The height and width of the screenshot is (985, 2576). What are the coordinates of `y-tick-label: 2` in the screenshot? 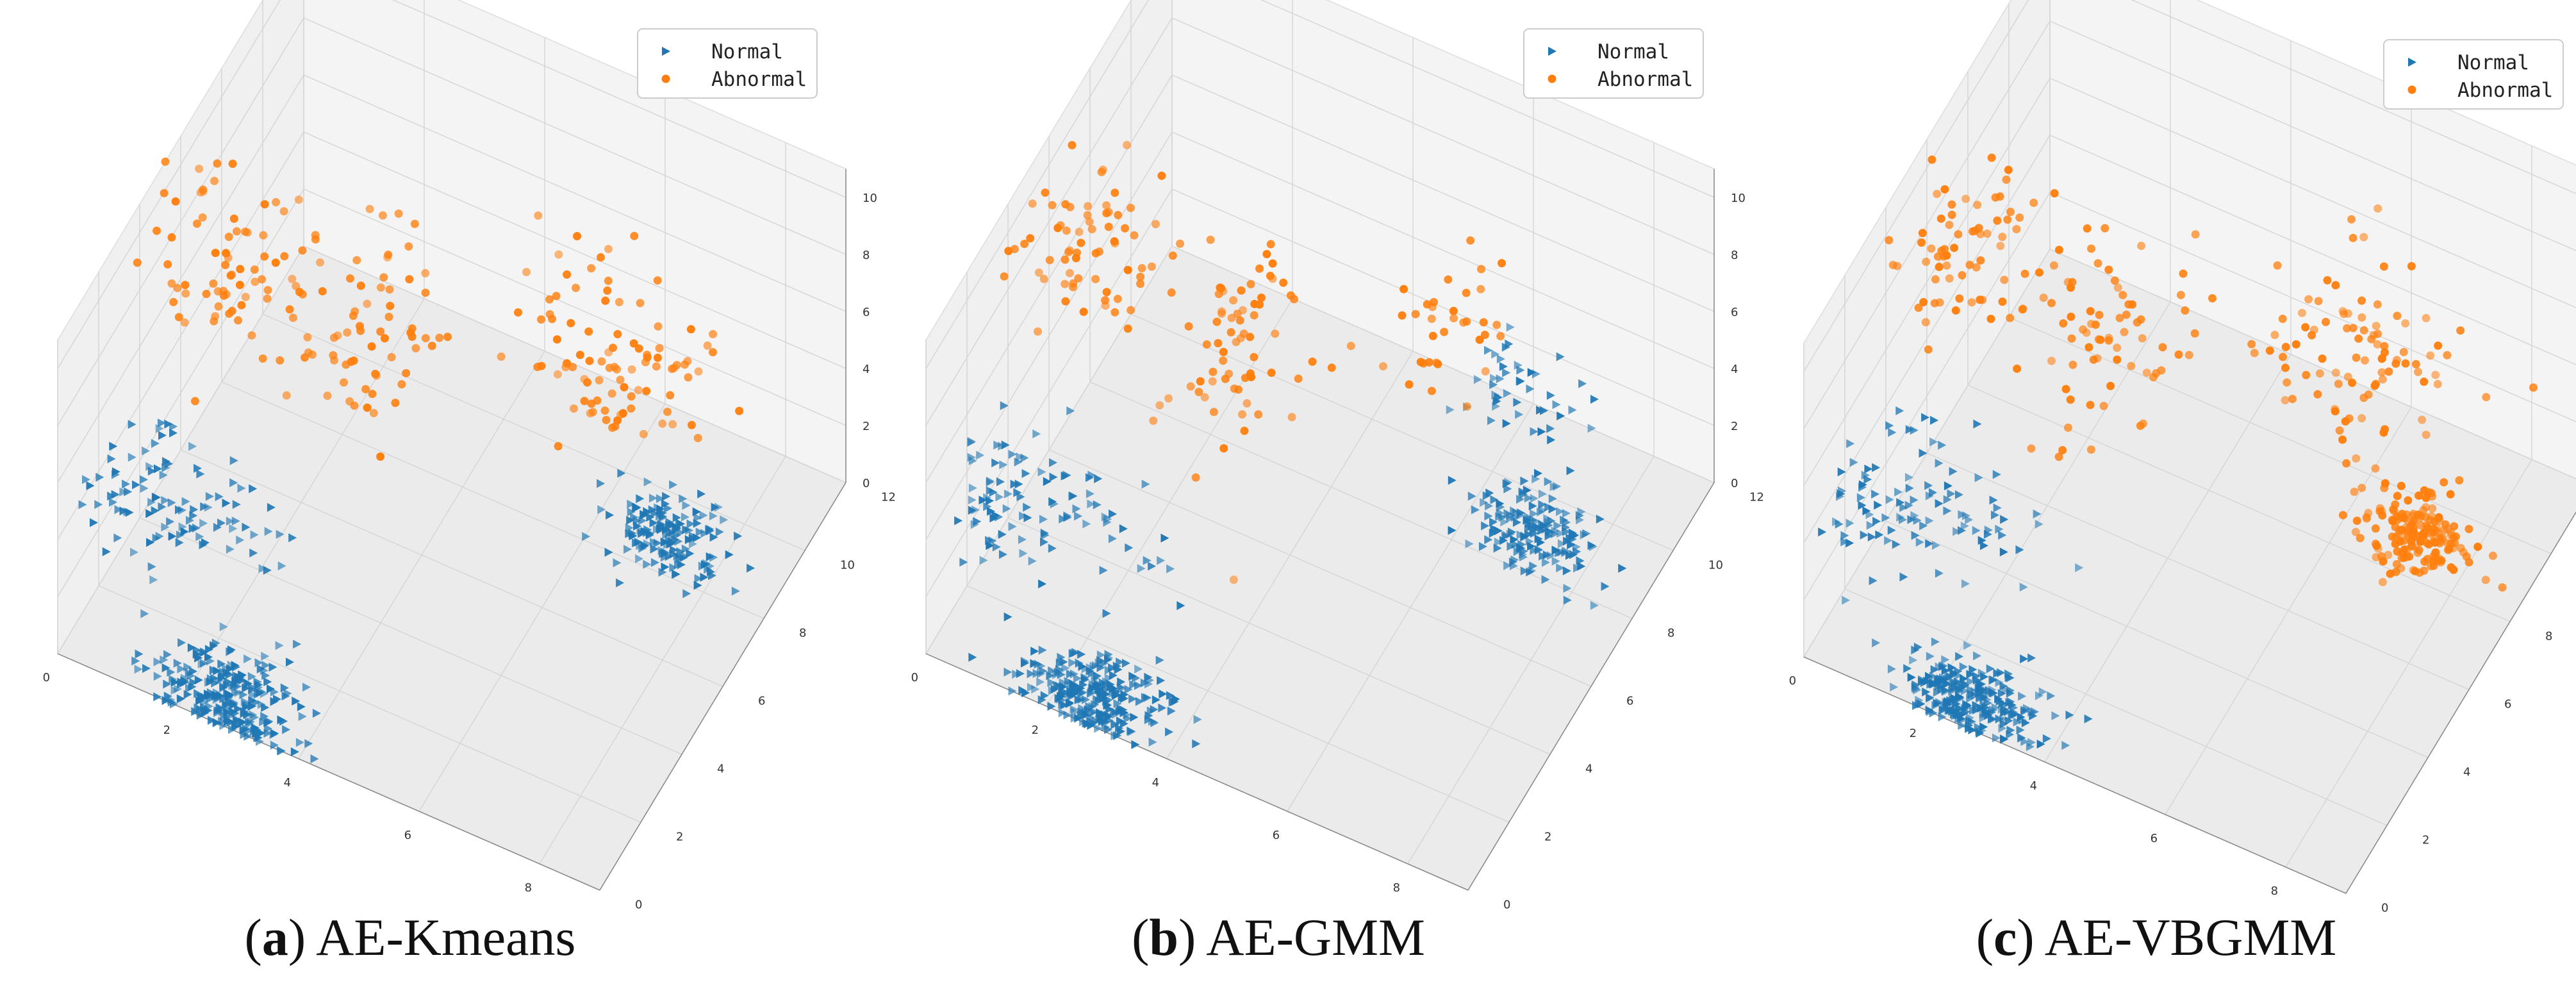 It's located at (2425, 841).